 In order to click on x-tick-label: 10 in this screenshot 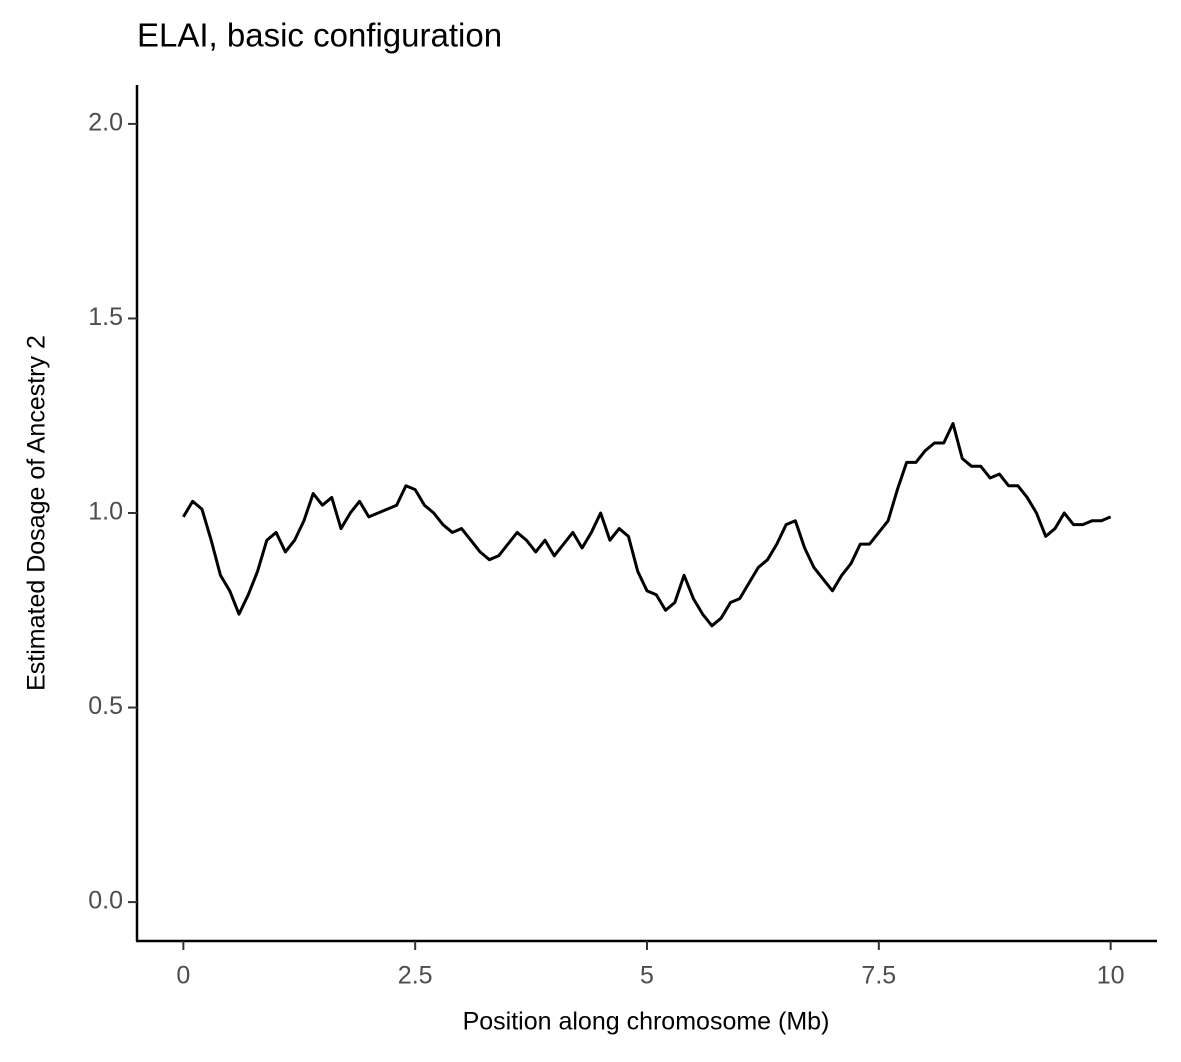, I will do `click(1111, 976)`.